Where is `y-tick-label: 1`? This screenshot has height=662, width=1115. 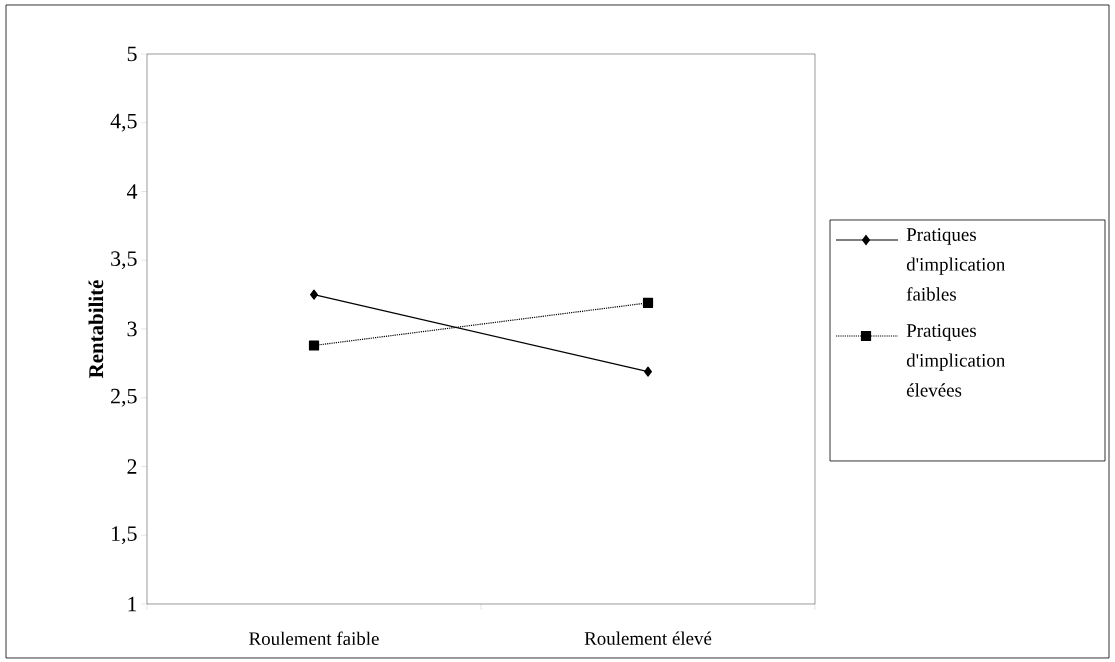 y-tick-label: 1 is located at coordinates (132, 604).